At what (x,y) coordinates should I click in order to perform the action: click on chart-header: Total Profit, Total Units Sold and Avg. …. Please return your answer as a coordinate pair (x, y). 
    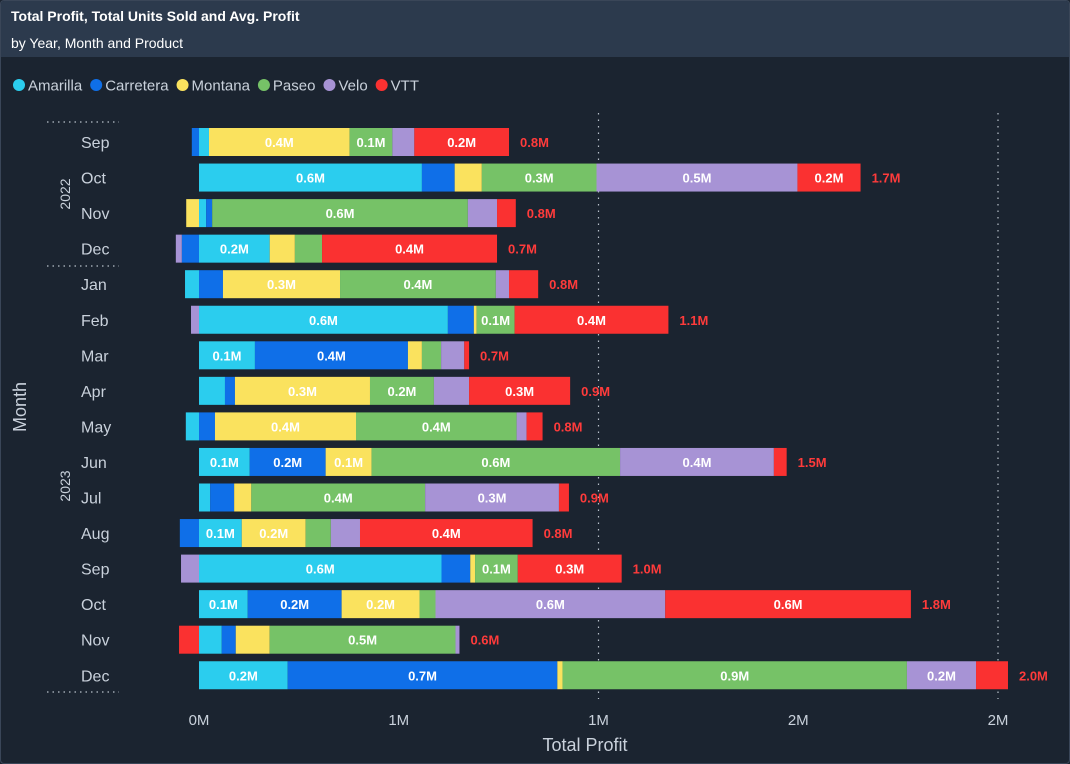
    Looking at the image, I should click on (535, 29).